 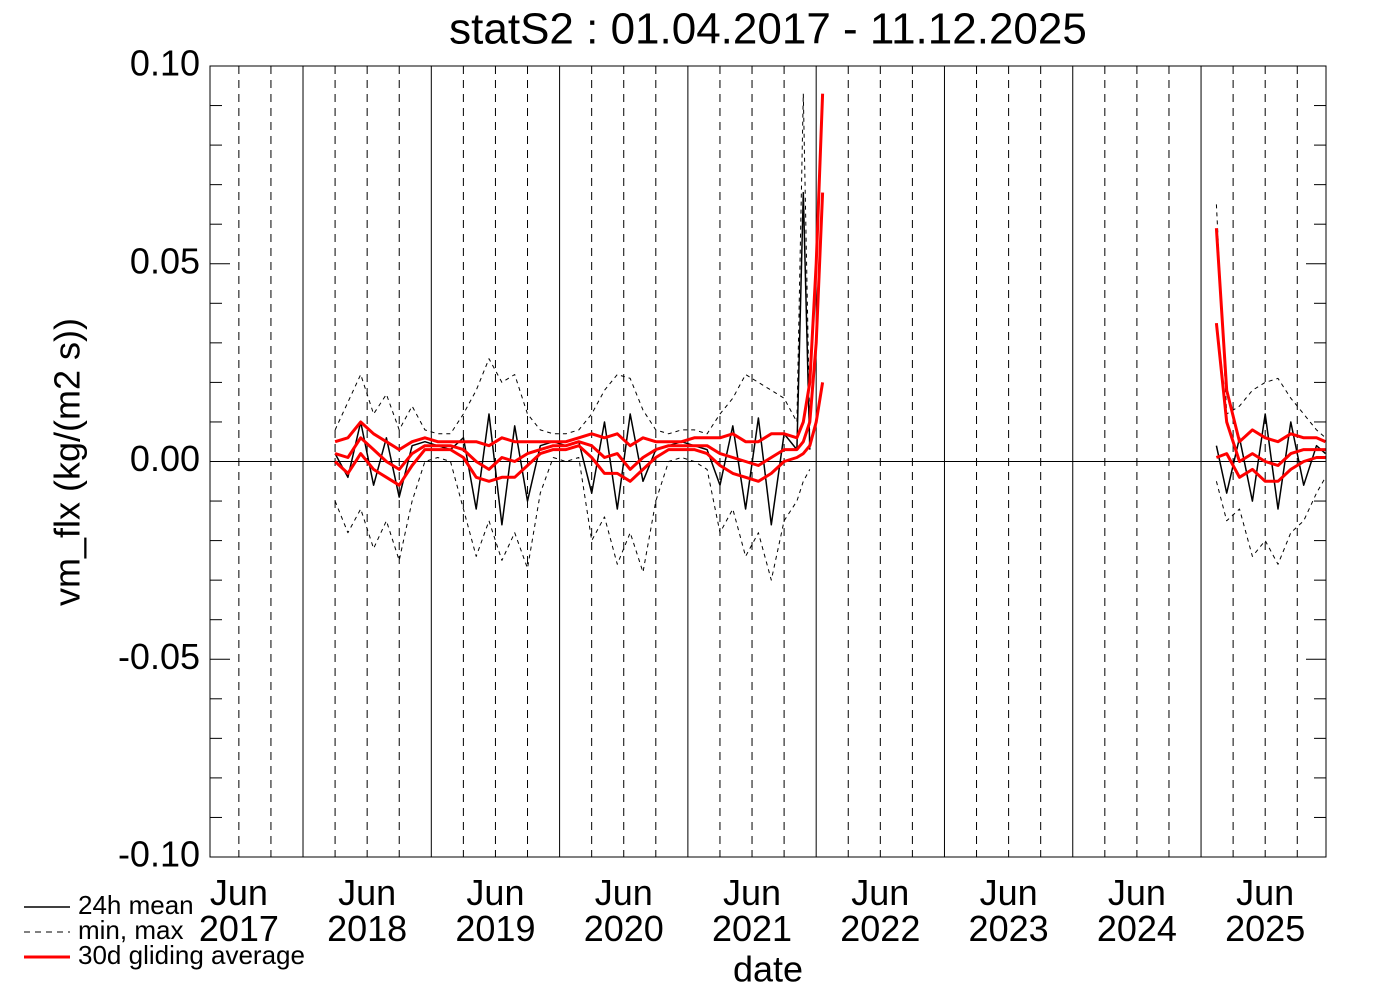 I want to click on x-tick-label: Jun 2020, so click(x=624, y=910).